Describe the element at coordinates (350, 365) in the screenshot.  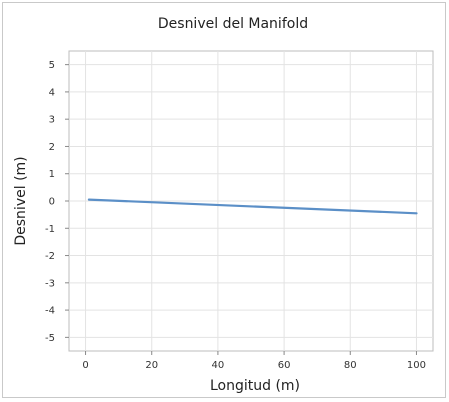
I see `x-tick-label: 80` at that location.